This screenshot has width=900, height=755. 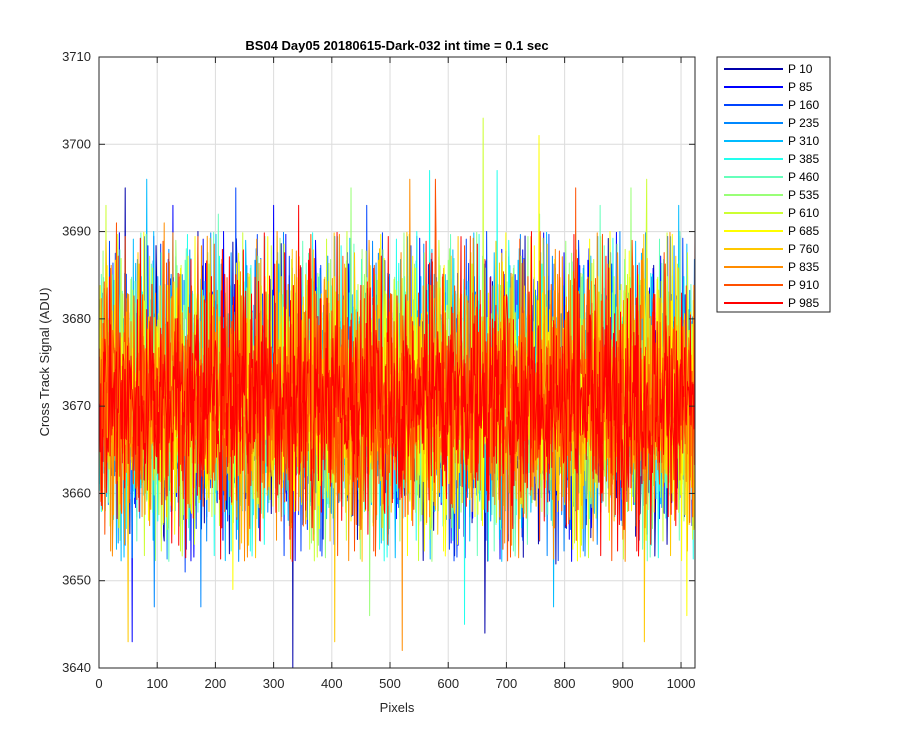 I want to click on x-tick-label: 600, so click(x=448, y=683).